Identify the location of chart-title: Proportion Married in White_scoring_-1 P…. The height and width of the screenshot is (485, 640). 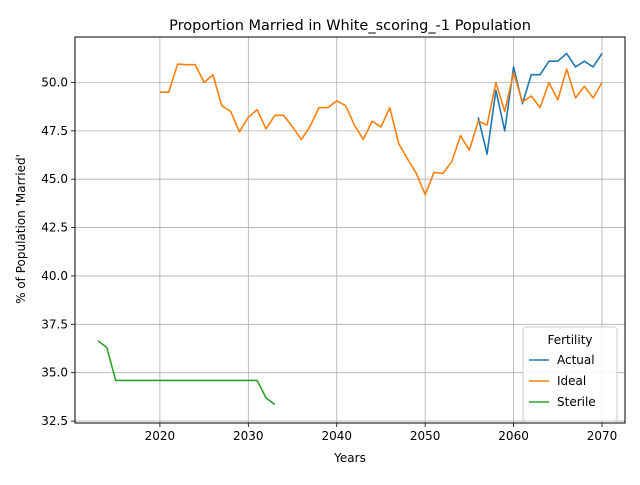
(350, 26).